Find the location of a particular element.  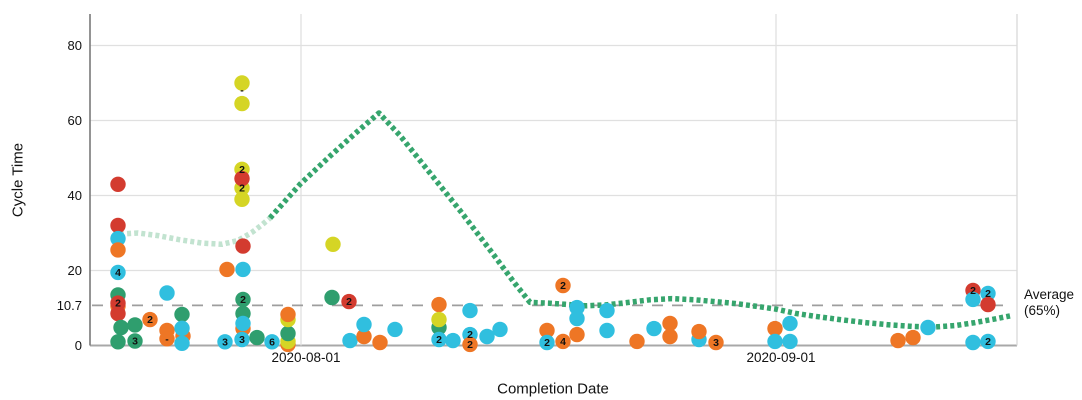

x-tick-label: 2020-09-01 is located at coordinates (780, 357).